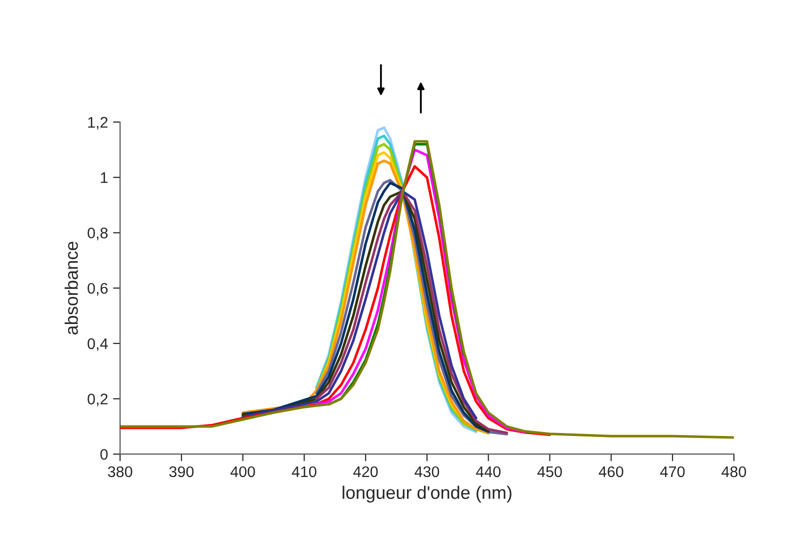 The width and height of the screenshot is (790, 533). I want to click on x-axis-title: longueur d'onde (nm), so click(427, 494).